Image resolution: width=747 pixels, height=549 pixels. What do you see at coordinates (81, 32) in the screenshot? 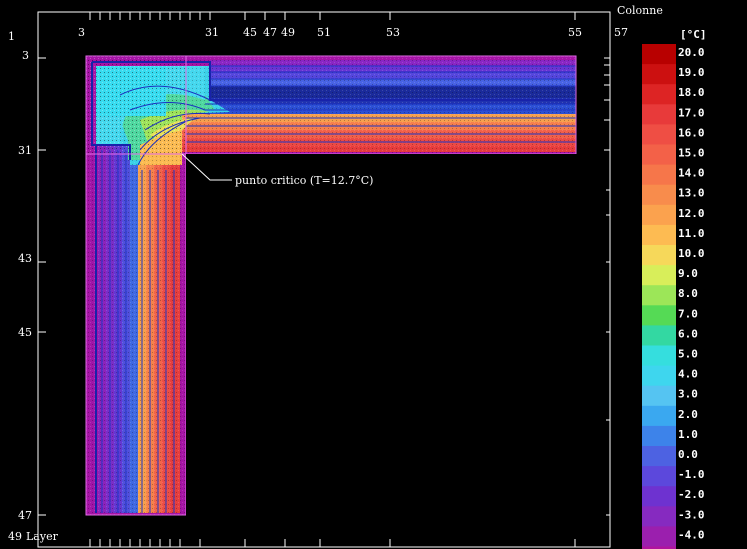
I see `top-tick-3: 3` at bounding box center [81, 32].